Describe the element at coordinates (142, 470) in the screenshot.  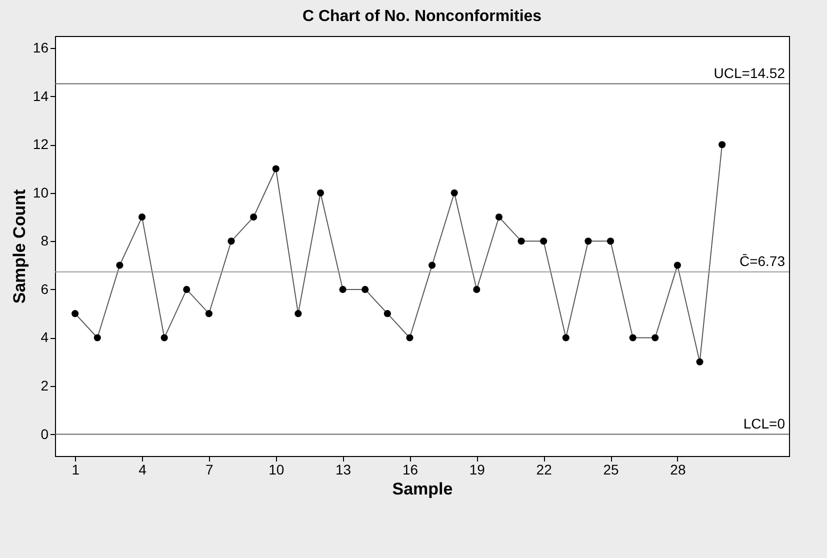
I see `x-tick-label: 4` at that location.